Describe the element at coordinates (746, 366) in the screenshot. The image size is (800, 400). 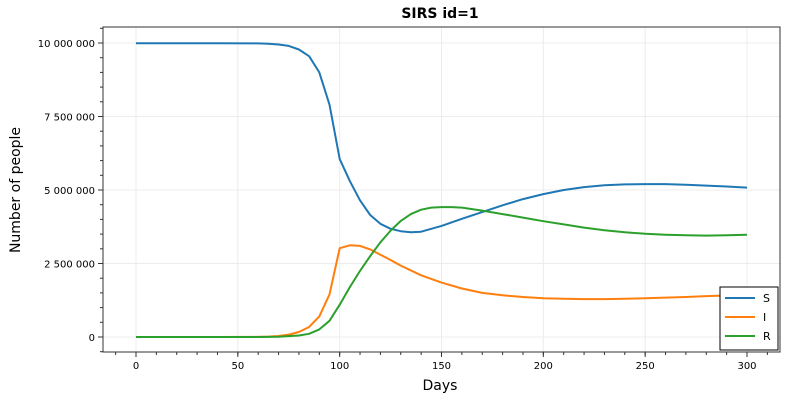
I see `x-tick-label: 300` at that location.